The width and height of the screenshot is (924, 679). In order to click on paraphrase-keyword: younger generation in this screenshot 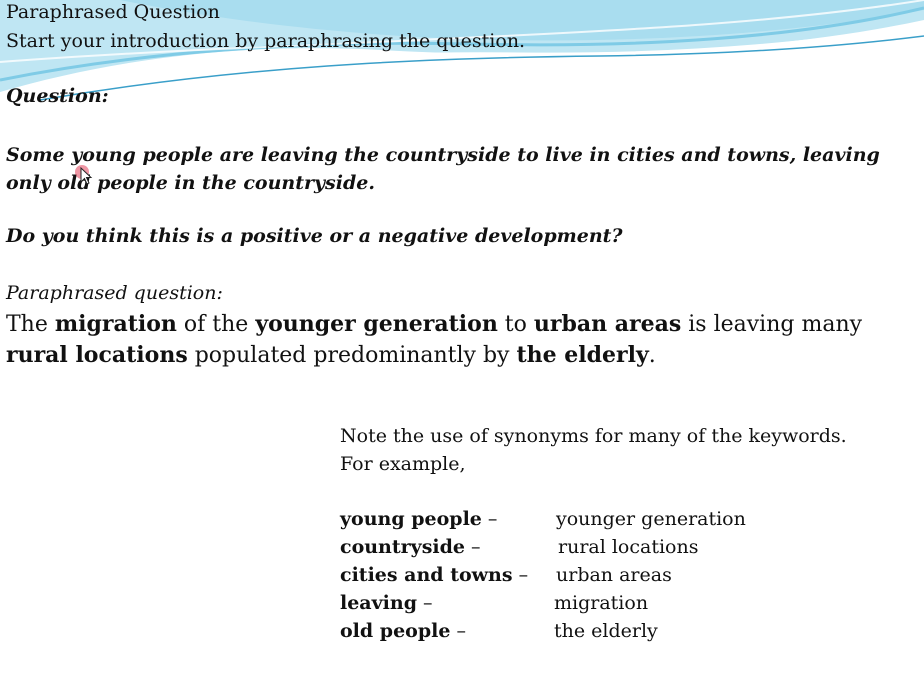, I will do `click(376, 324)`.